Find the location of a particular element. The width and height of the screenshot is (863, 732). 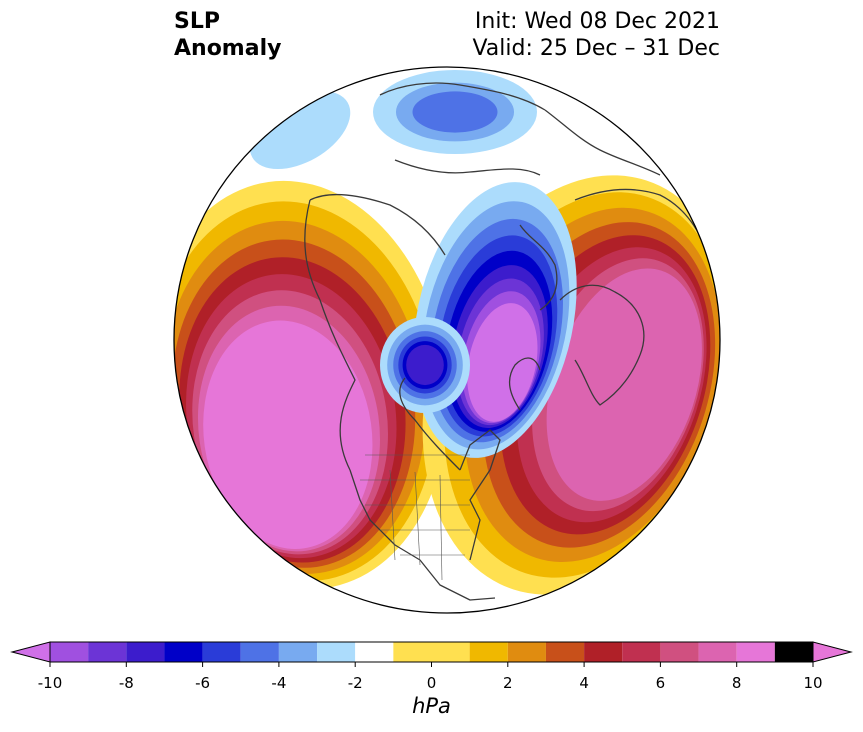

siberian-low-contours is located at coordinates (455, 112).